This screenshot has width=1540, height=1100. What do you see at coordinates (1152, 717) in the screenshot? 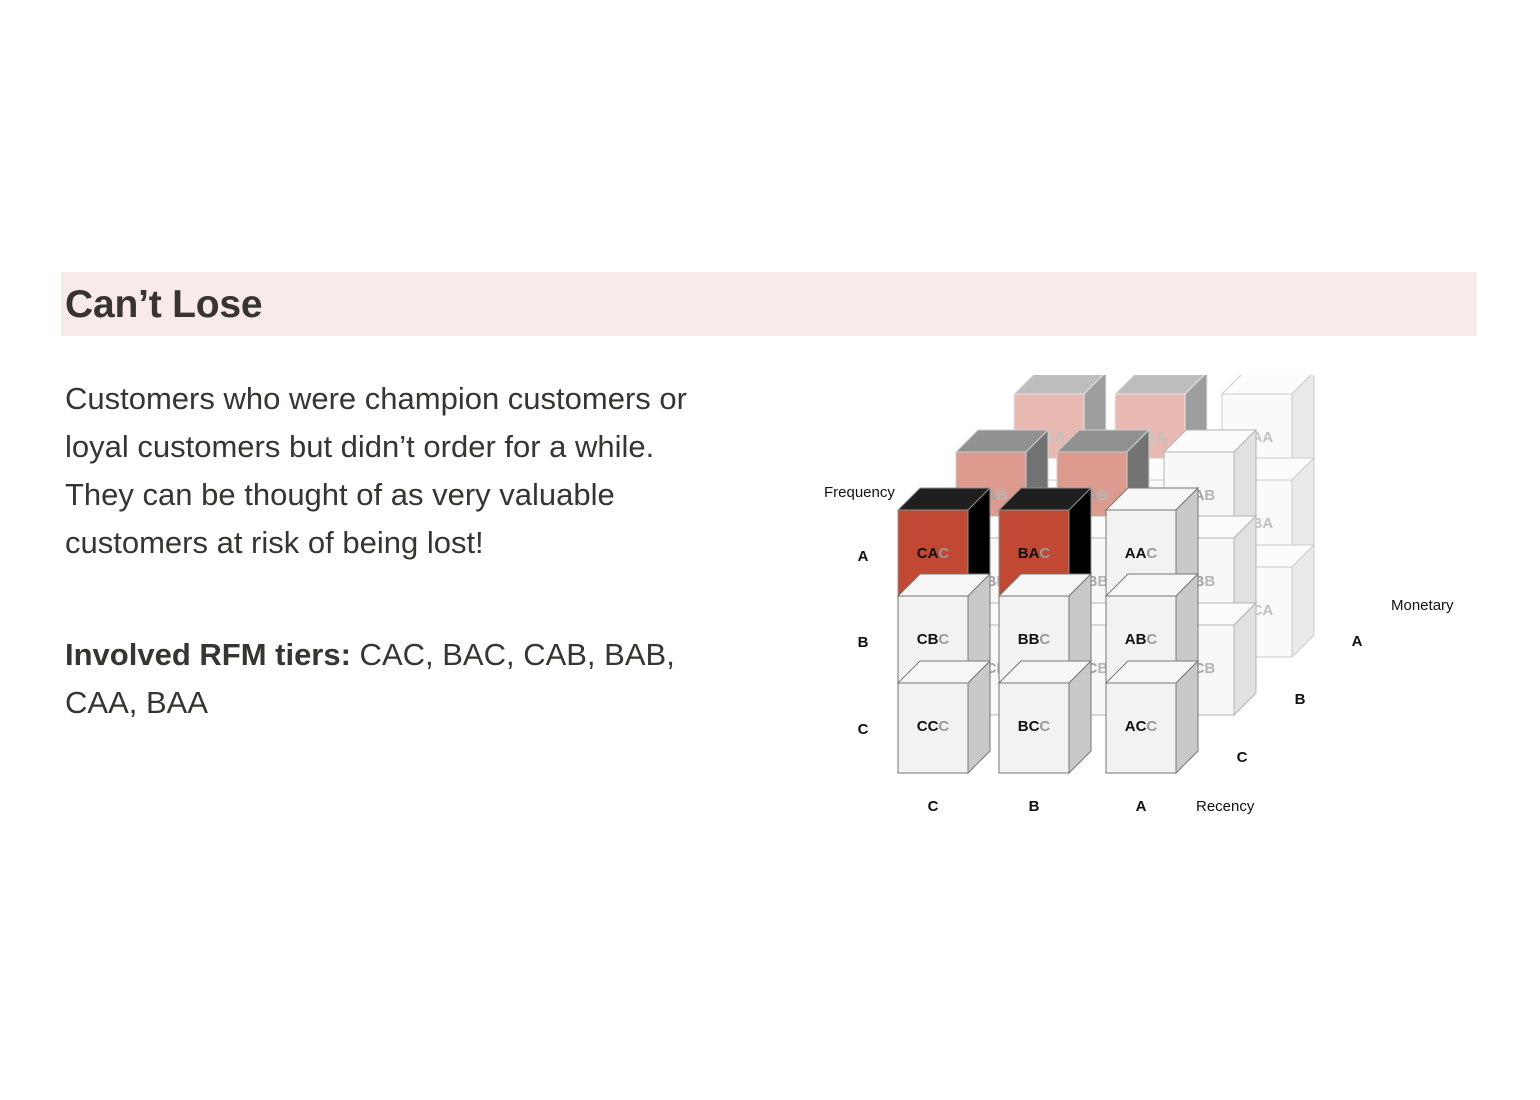
I see `rfm-cube-acc: ACC` at bounding box center [1152, 717].